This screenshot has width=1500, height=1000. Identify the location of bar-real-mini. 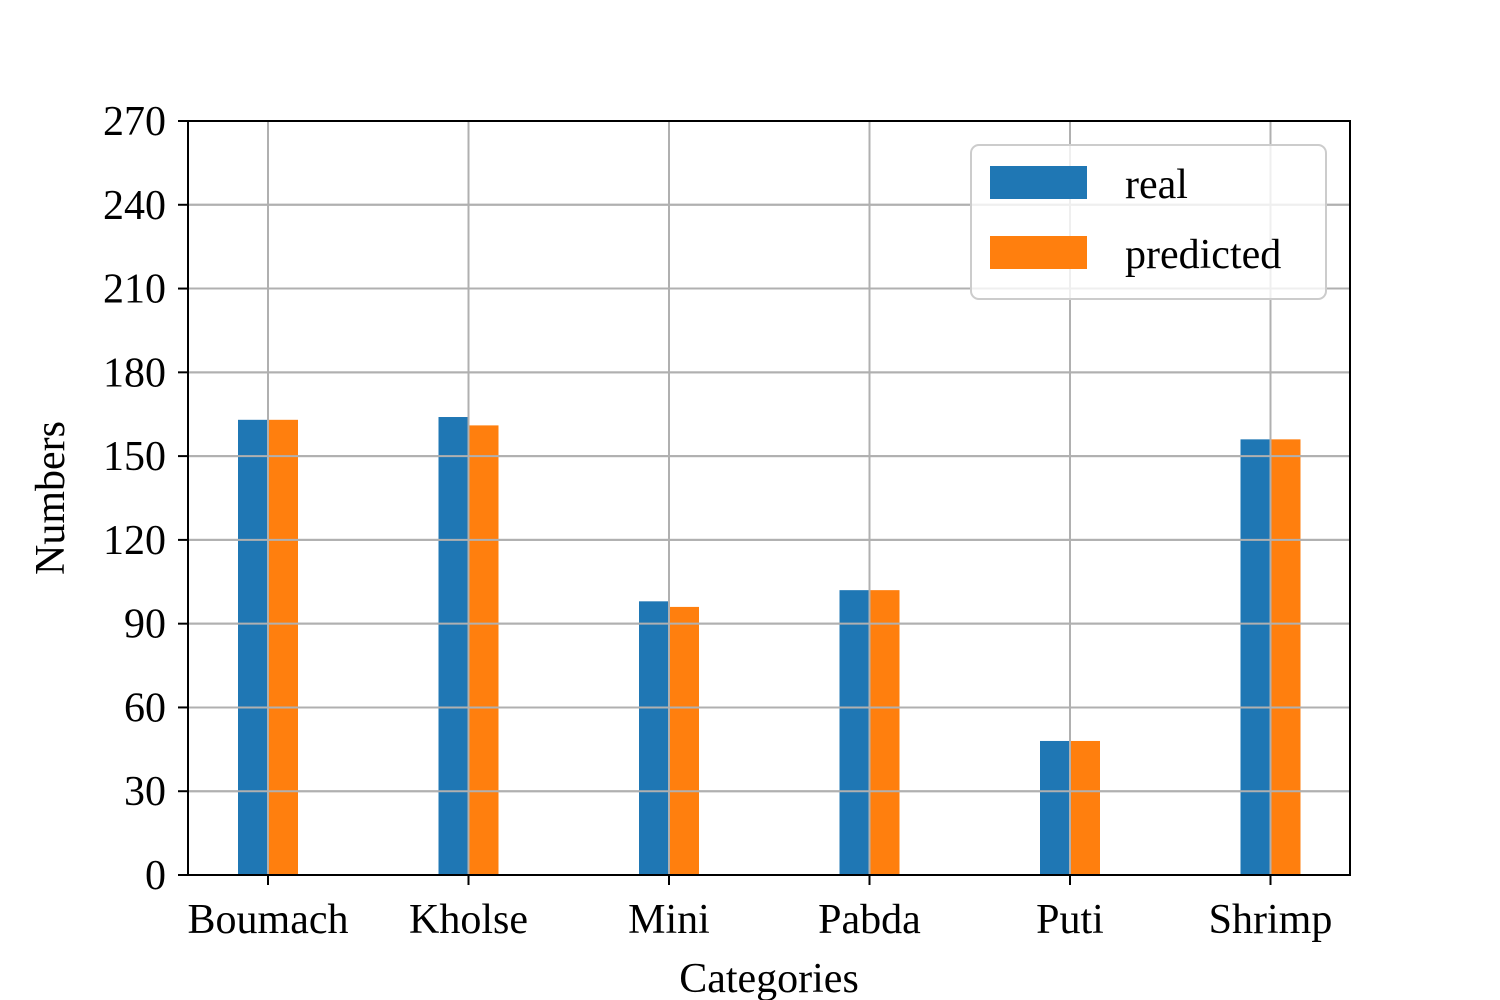
(654, 738).